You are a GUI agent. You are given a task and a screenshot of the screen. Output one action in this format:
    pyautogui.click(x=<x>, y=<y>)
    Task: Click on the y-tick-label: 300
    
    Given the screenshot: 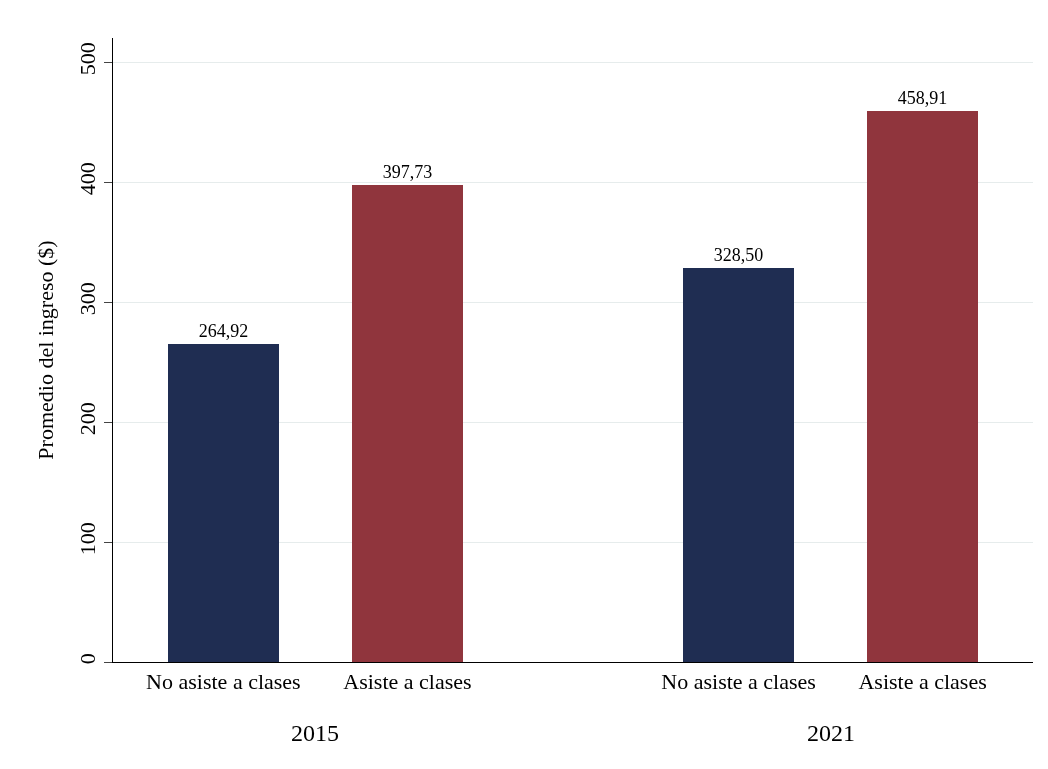 What is the action you would take?
    pyautogui.click(x=88, y=299)
    